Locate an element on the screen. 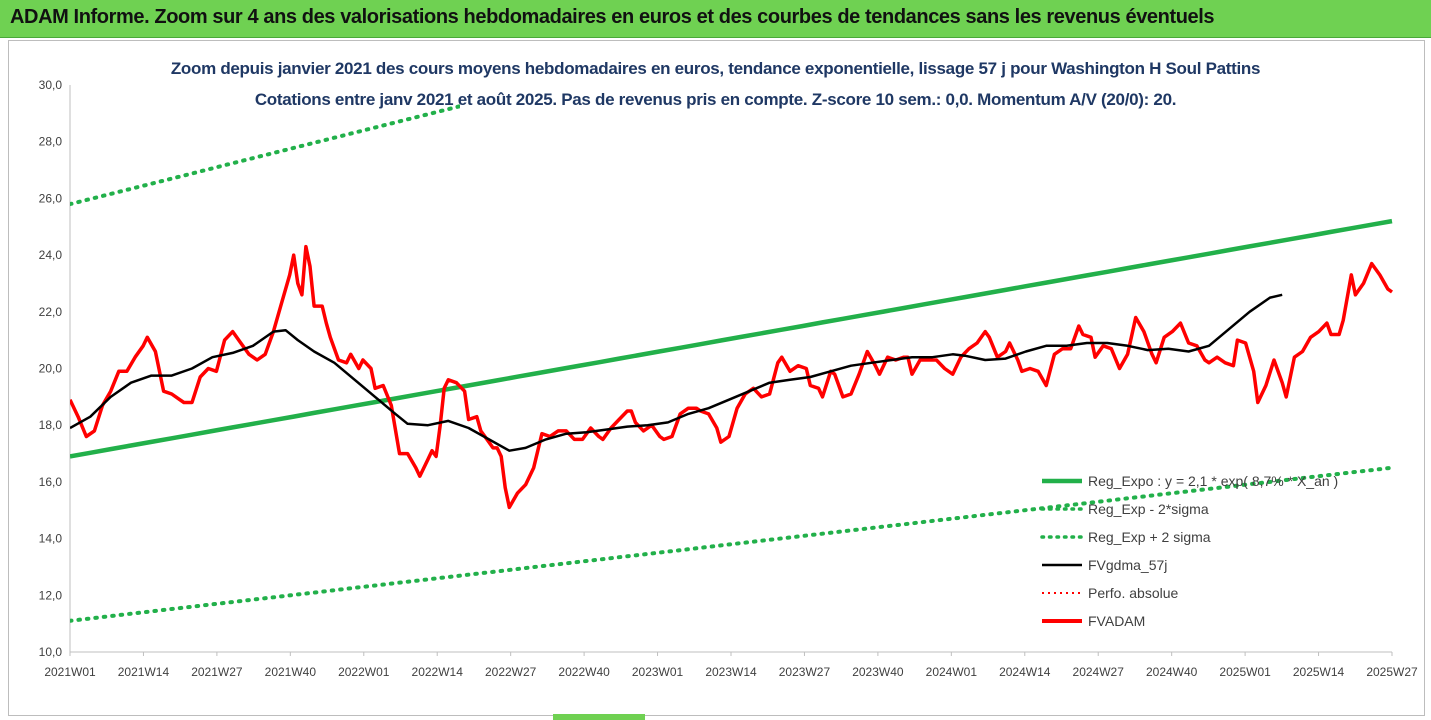  x-tick-label: 2025W14 is located at coordinates (1319, 672).